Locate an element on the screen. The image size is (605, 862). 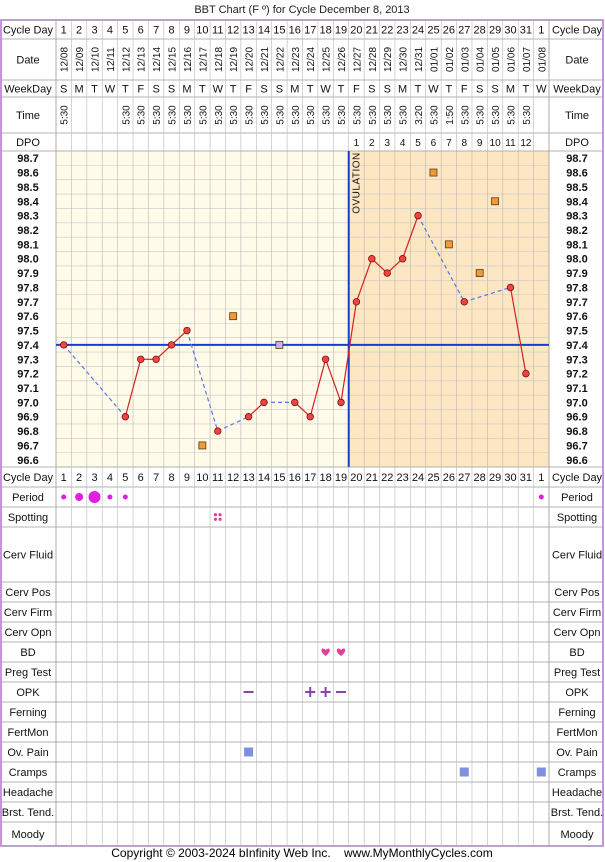
dpo-cell: 8 is located at coordinates (464, 143).